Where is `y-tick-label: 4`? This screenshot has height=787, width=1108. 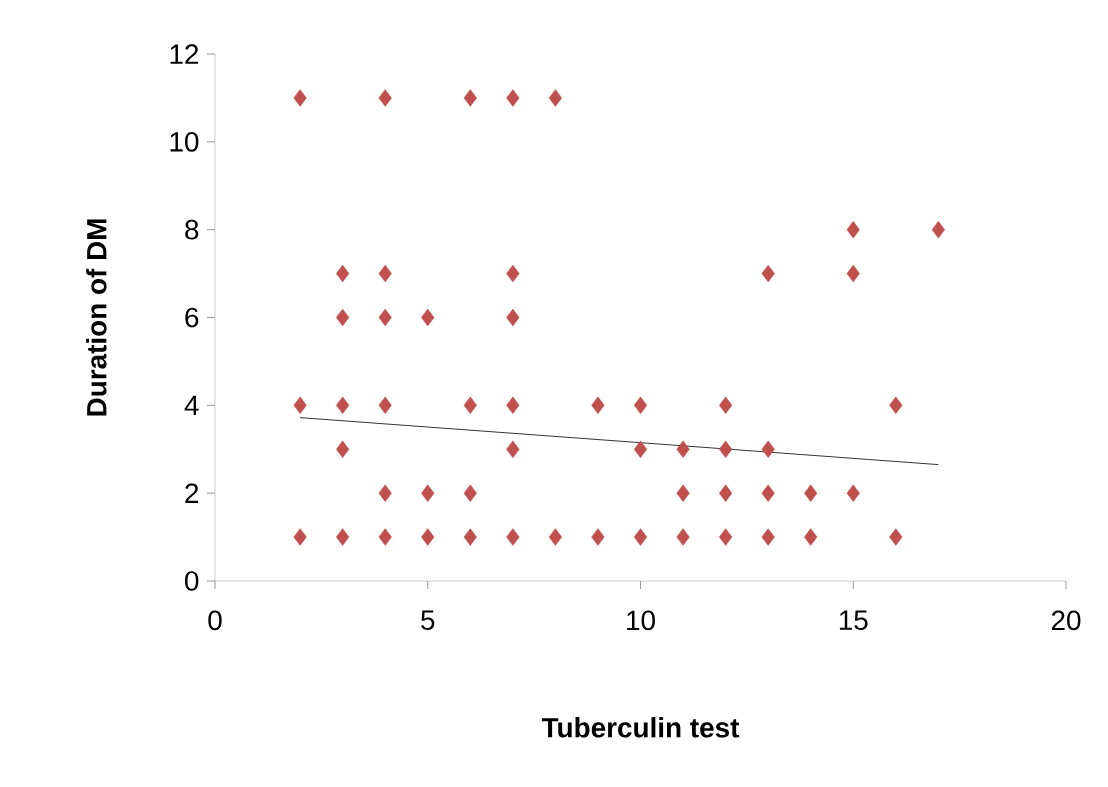 y-tick-label: 4 is located at coordinates (191, 405).